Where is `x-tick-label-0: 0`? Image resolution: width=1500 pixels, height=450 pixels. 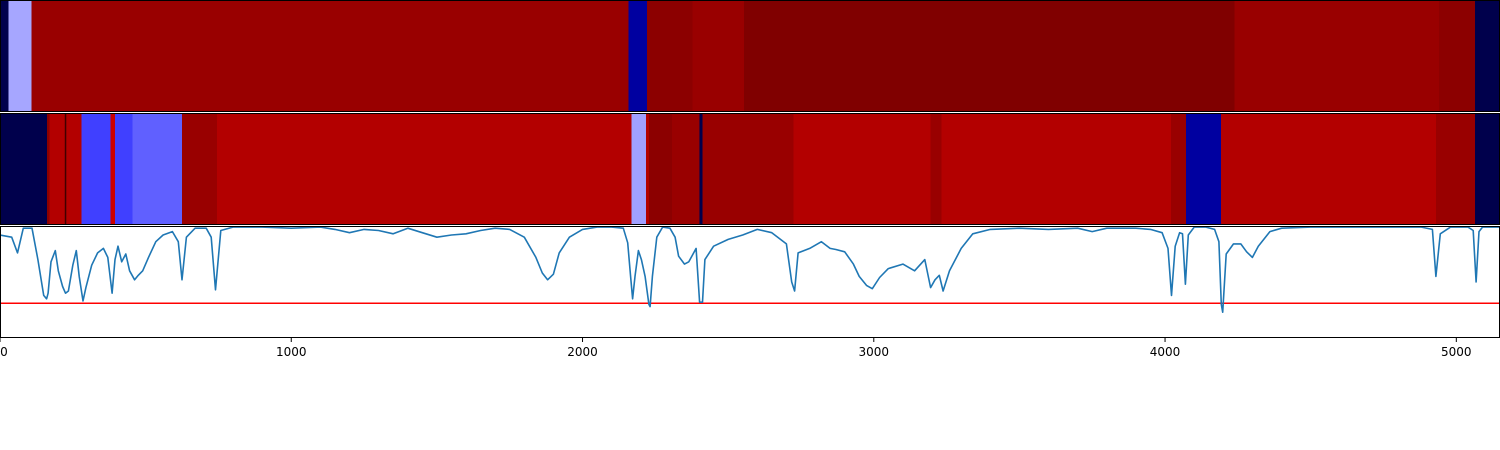 x-tick-label-0: 0 is located at coordinates (4, 352).